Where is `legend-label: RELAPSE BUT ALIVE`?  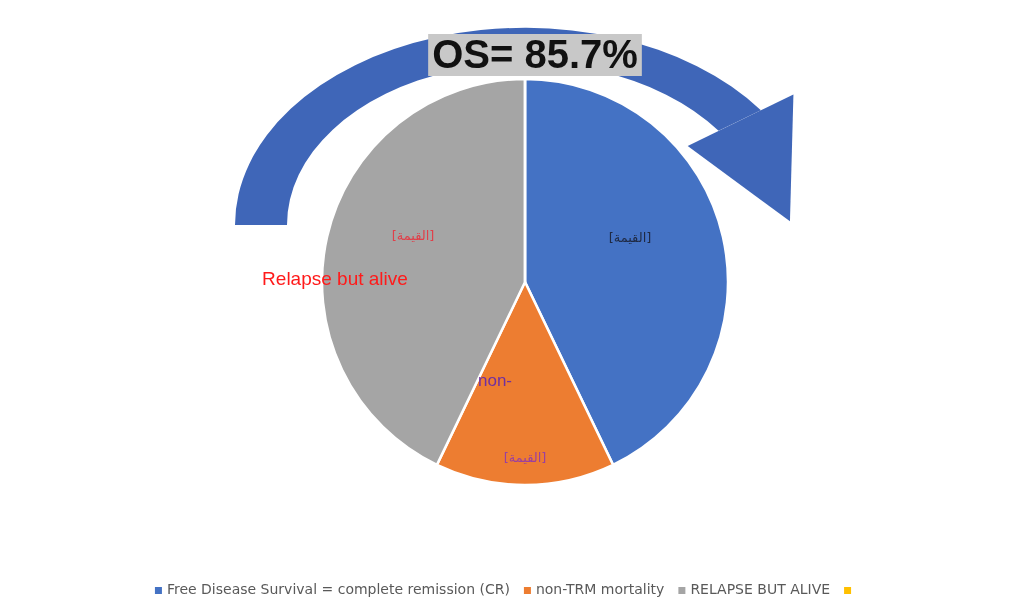 legend-label: RELAPSE BUT ALIVE is located at coordinates (760, 589).